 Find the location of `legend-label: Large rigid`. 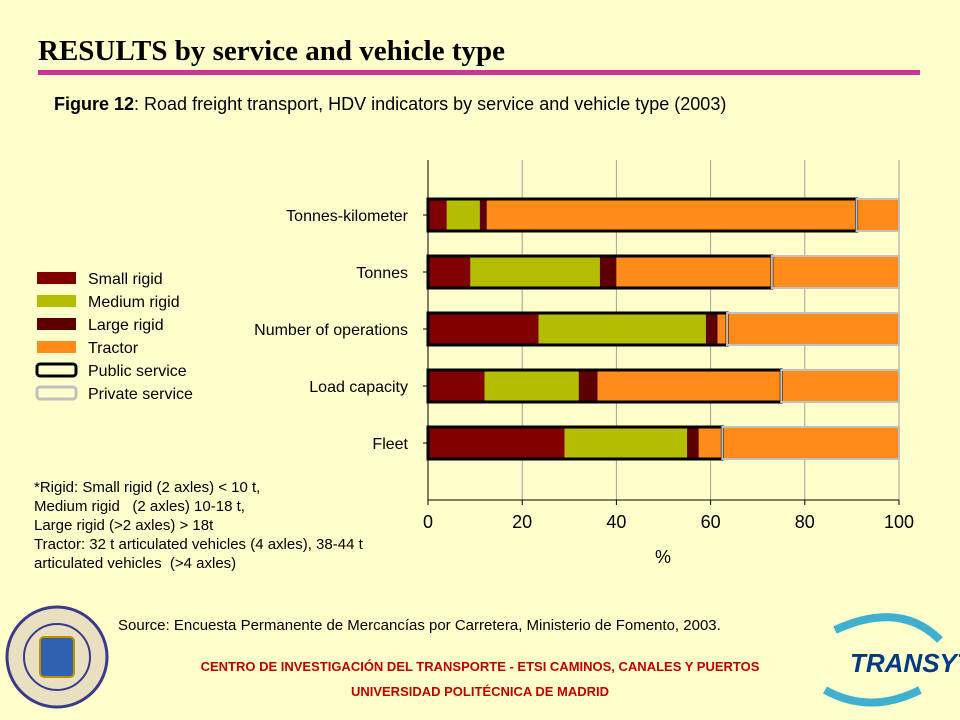

legend-label: Large rigid is located at coordinates (126, 325).